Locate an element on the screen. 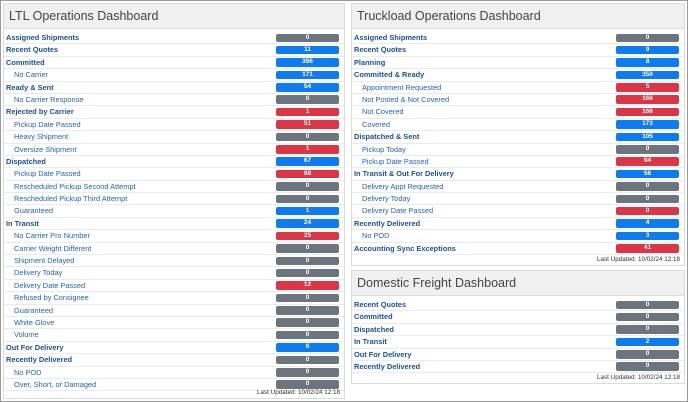 Image resolution: width=688 pixels, height=402 pixels. count-badge: 51 is located at coordinates (307, 124).